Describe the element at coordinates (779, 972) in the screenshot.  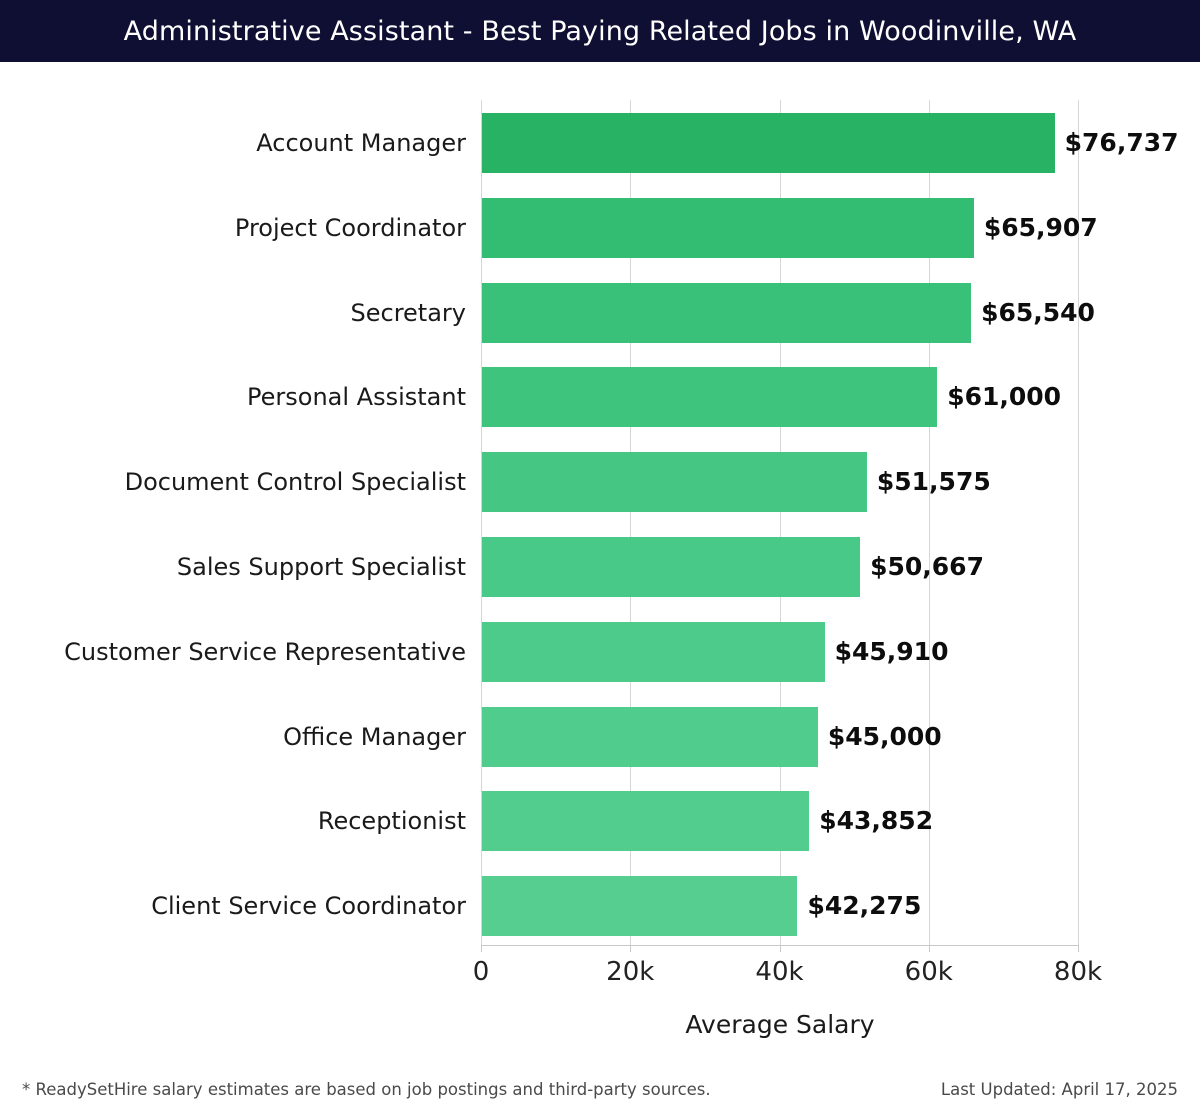
I see `x-tick-label: 40k` at that location.